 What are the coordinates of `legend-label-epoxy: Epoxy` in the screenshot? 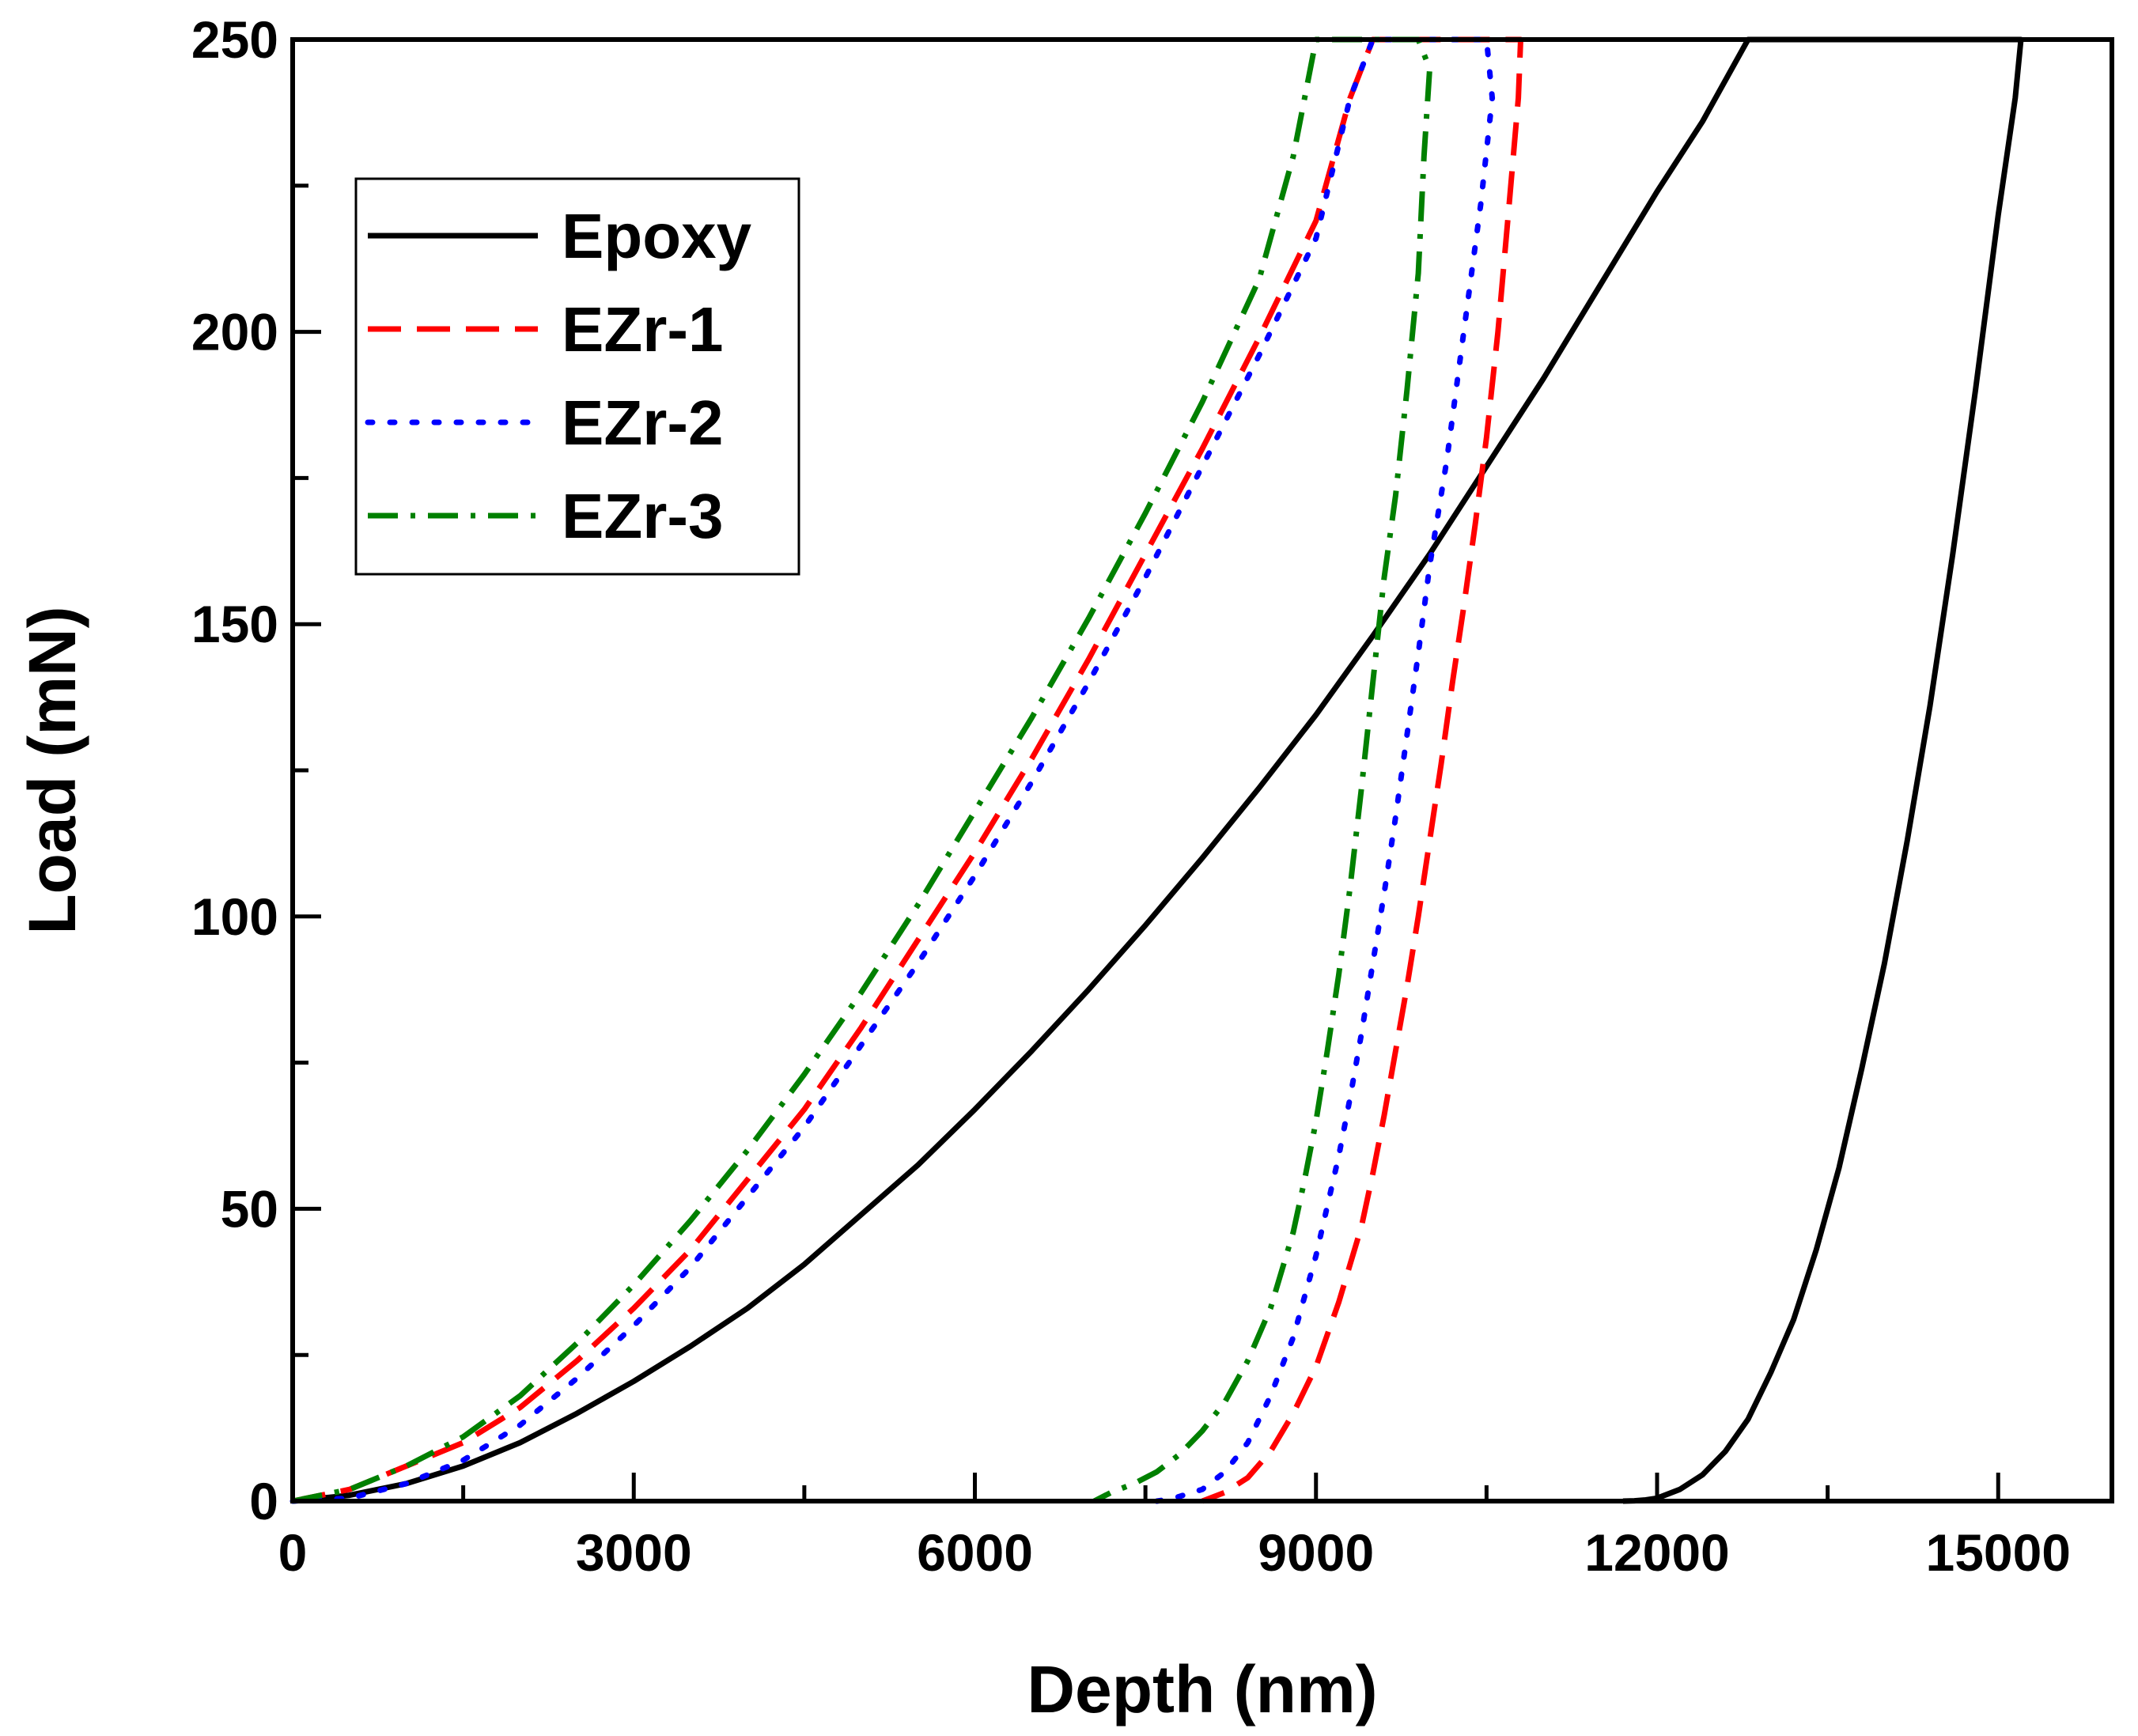 It's located at (657, 236).